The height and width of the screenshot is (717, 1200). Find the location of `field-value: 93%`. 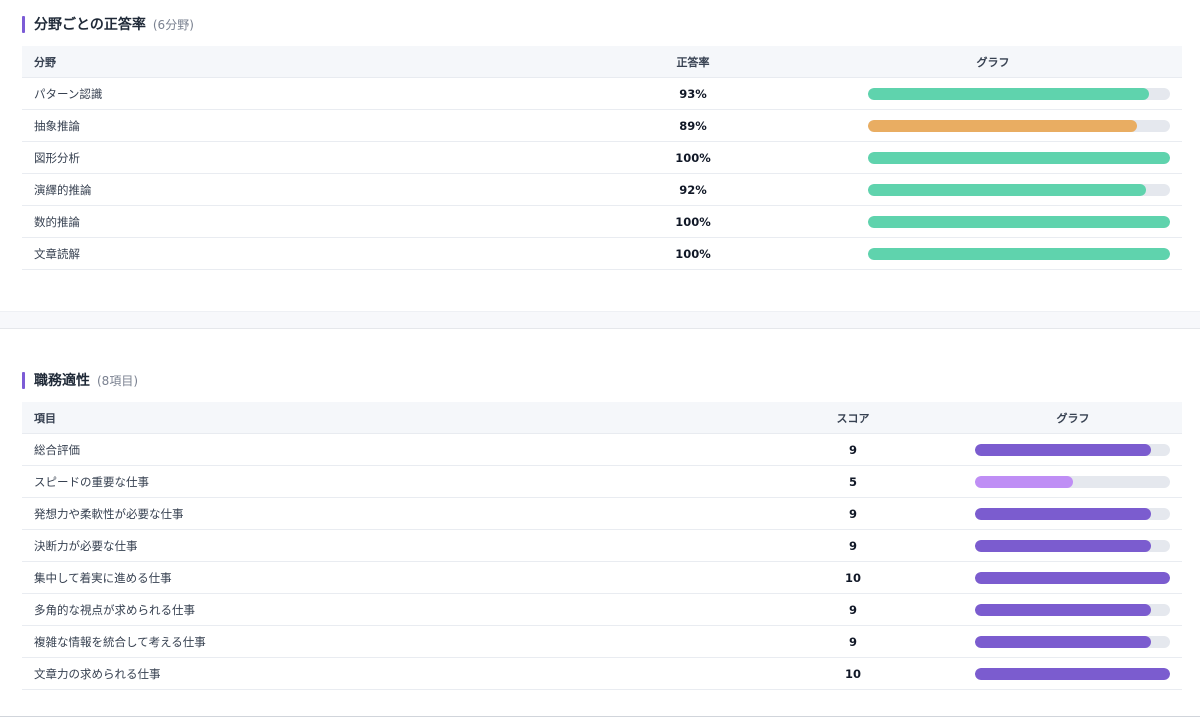

field-value: 93% is located at coordinates (693, 93).